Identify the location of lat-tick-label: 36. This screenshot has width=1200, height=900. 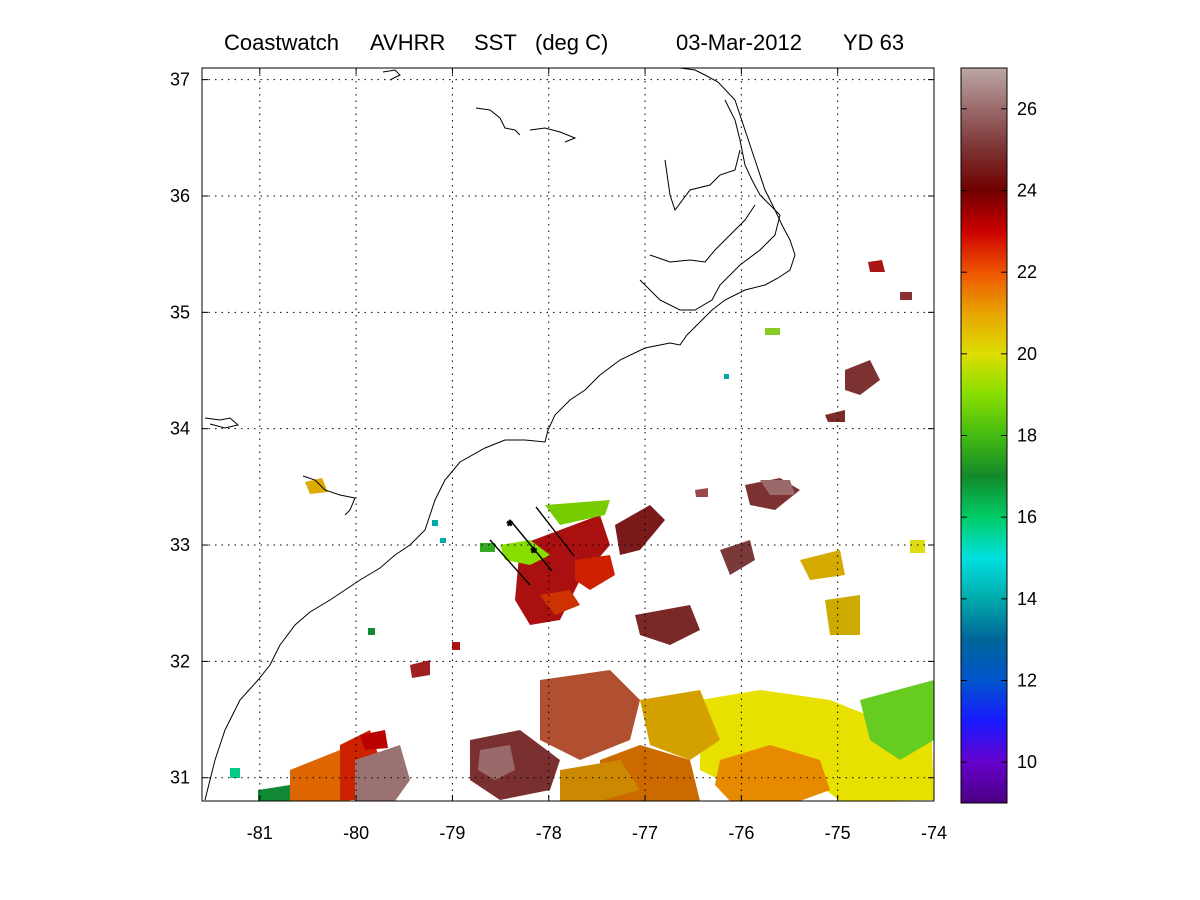
(180, 196).